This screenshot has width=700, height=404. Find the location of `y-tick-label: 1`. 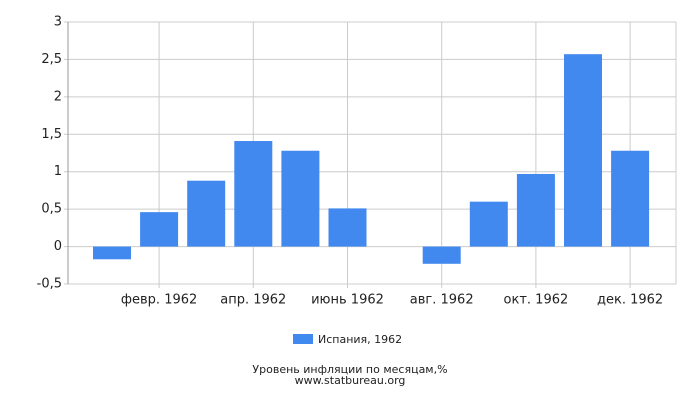

y-tick-label: 1 is located at coordinates (58, 171).